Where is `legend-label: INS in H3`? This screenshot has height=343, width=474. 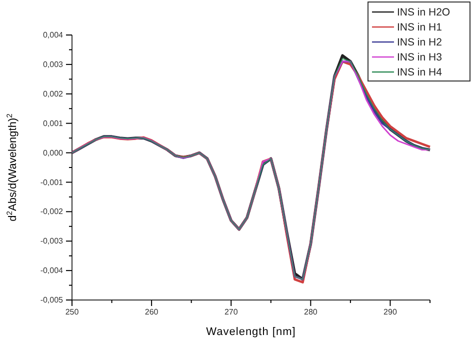 legend-label: INS in H3 is located at coordinates (419, 58).